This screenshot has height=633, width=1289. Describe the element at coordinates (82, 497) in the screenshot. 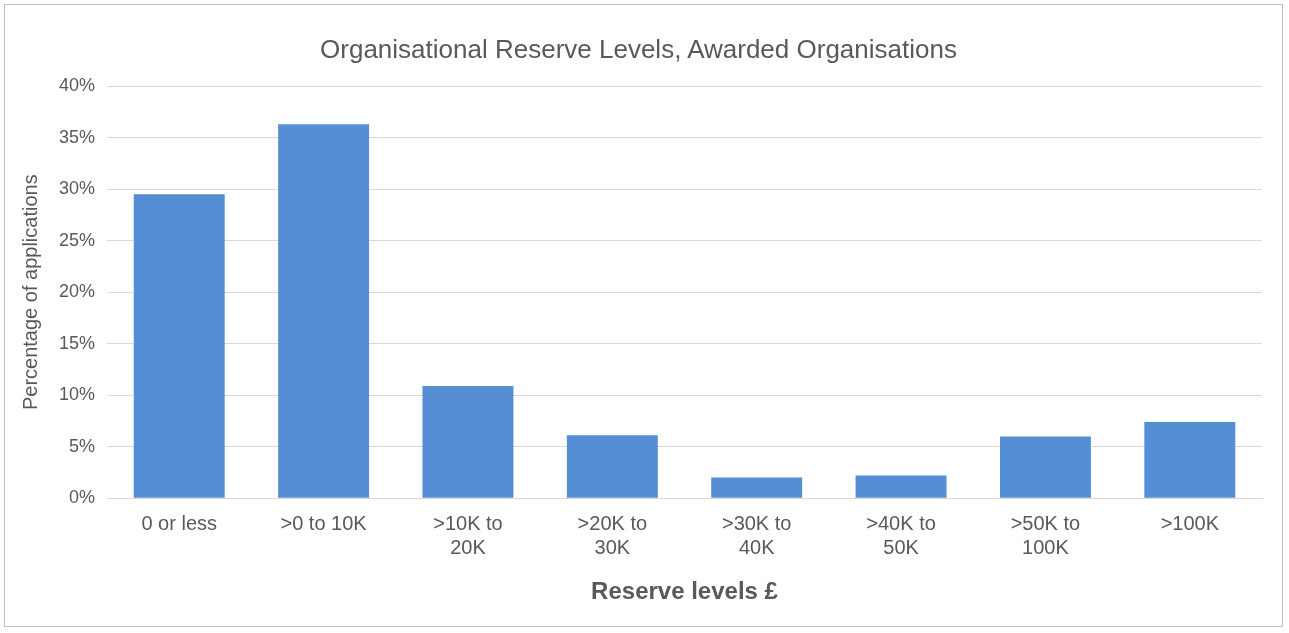

I see `y-tick-label: 0%` at that location.